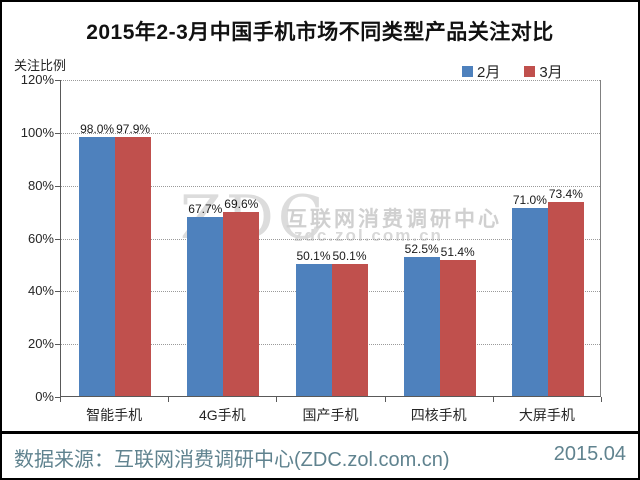 Image resolution: width=640 pixels, height=480 pixels. What do you see at coordinates (530, 71) in the screenshot?
I see `legend-swatch-mar-icon` at bounding box center [530, 71].